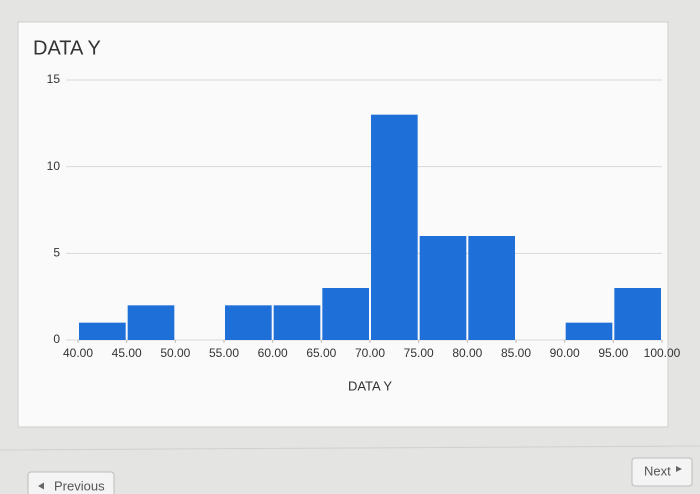  Describe the element at coordinates (273, 353) in the screenshot. I see `x-tick-label: 60.00` at that location.